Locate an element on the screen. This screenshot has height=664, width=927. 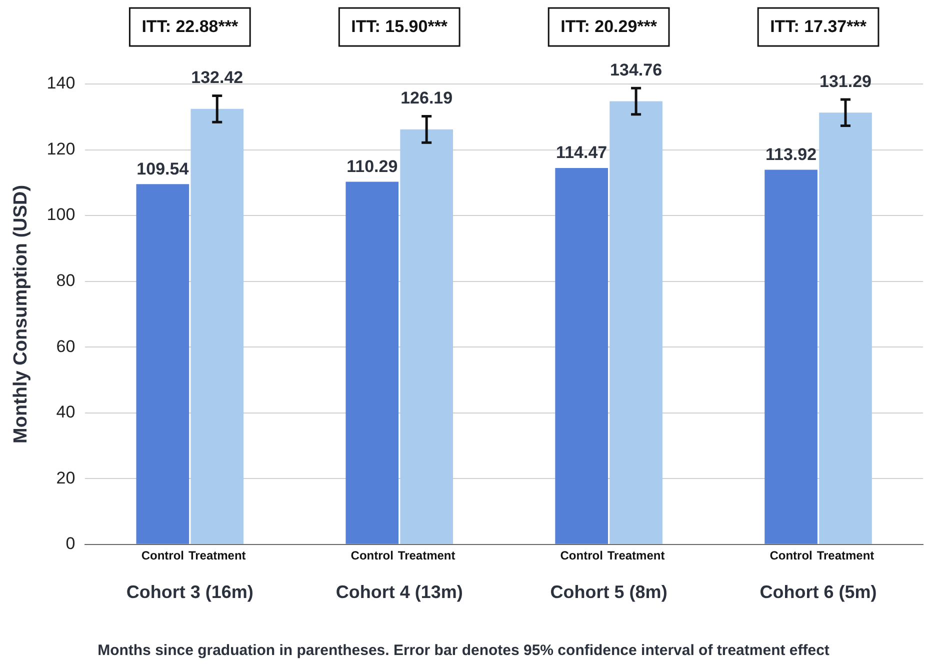
data-label: 110.29 is located at coordinates (372, 166).